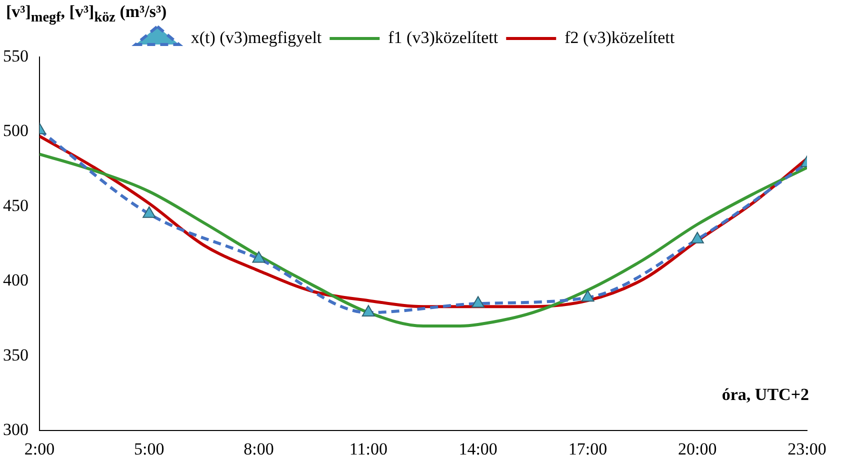  Describe the element at coordinates (259, 448) in the screenshot. I see `x-tick-label: 8:00` at that location.